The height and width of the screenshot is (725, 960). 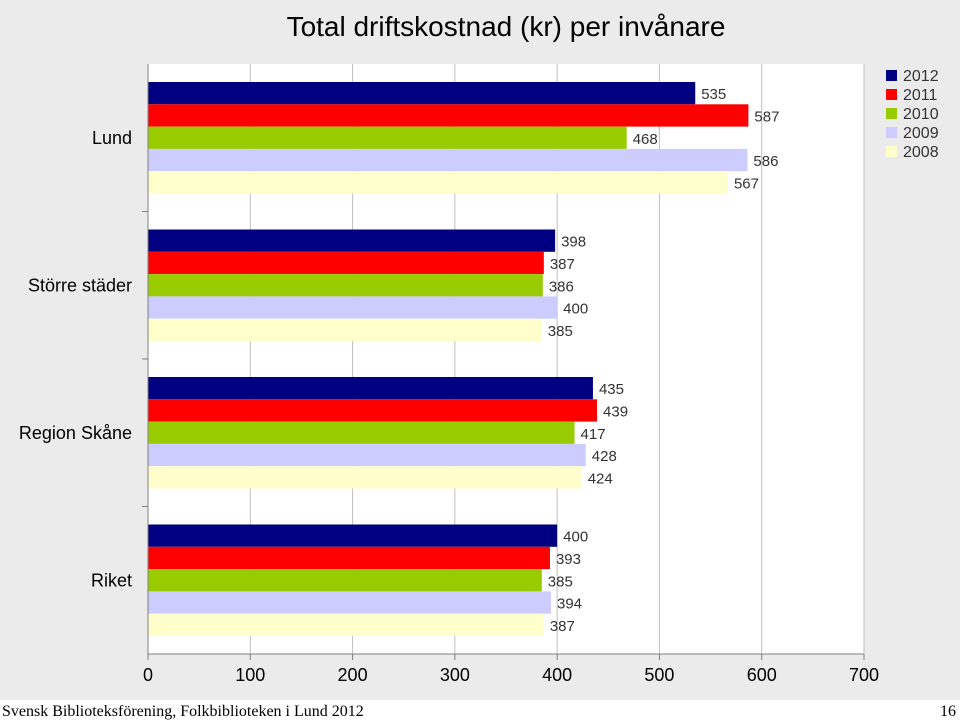 What do you see at coordinates (480, 712) in the screenshot?
I see `footer-bar` at bounding box center [480, 712].